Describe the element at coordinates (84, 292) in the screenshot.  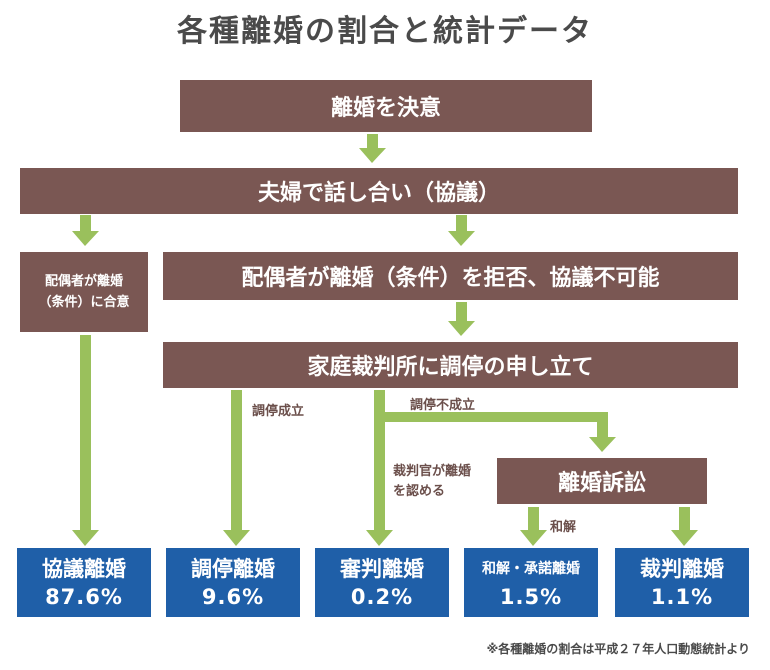
I see `box-agree: 配偶者が離婚 （条件）に合意` at that location.